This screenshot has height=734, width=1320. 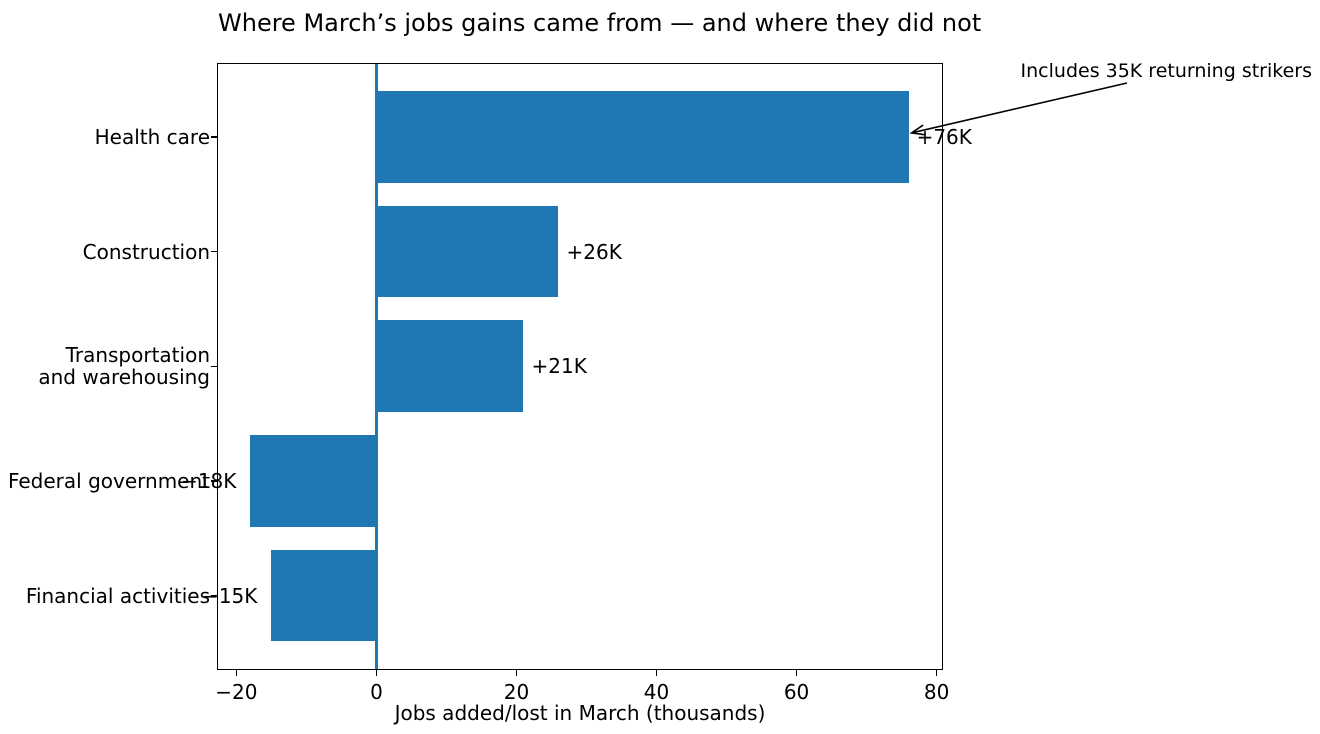 I want to click on bar-federal-government, so click(x=313, y=481).